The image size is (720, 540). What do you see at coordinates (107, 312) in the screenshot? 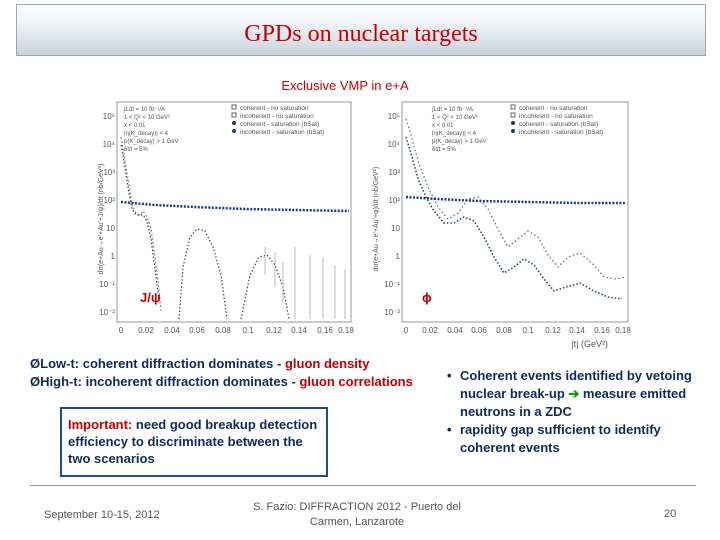
I see `y-tick: 10⁻²` at bounding box center [107, 312].